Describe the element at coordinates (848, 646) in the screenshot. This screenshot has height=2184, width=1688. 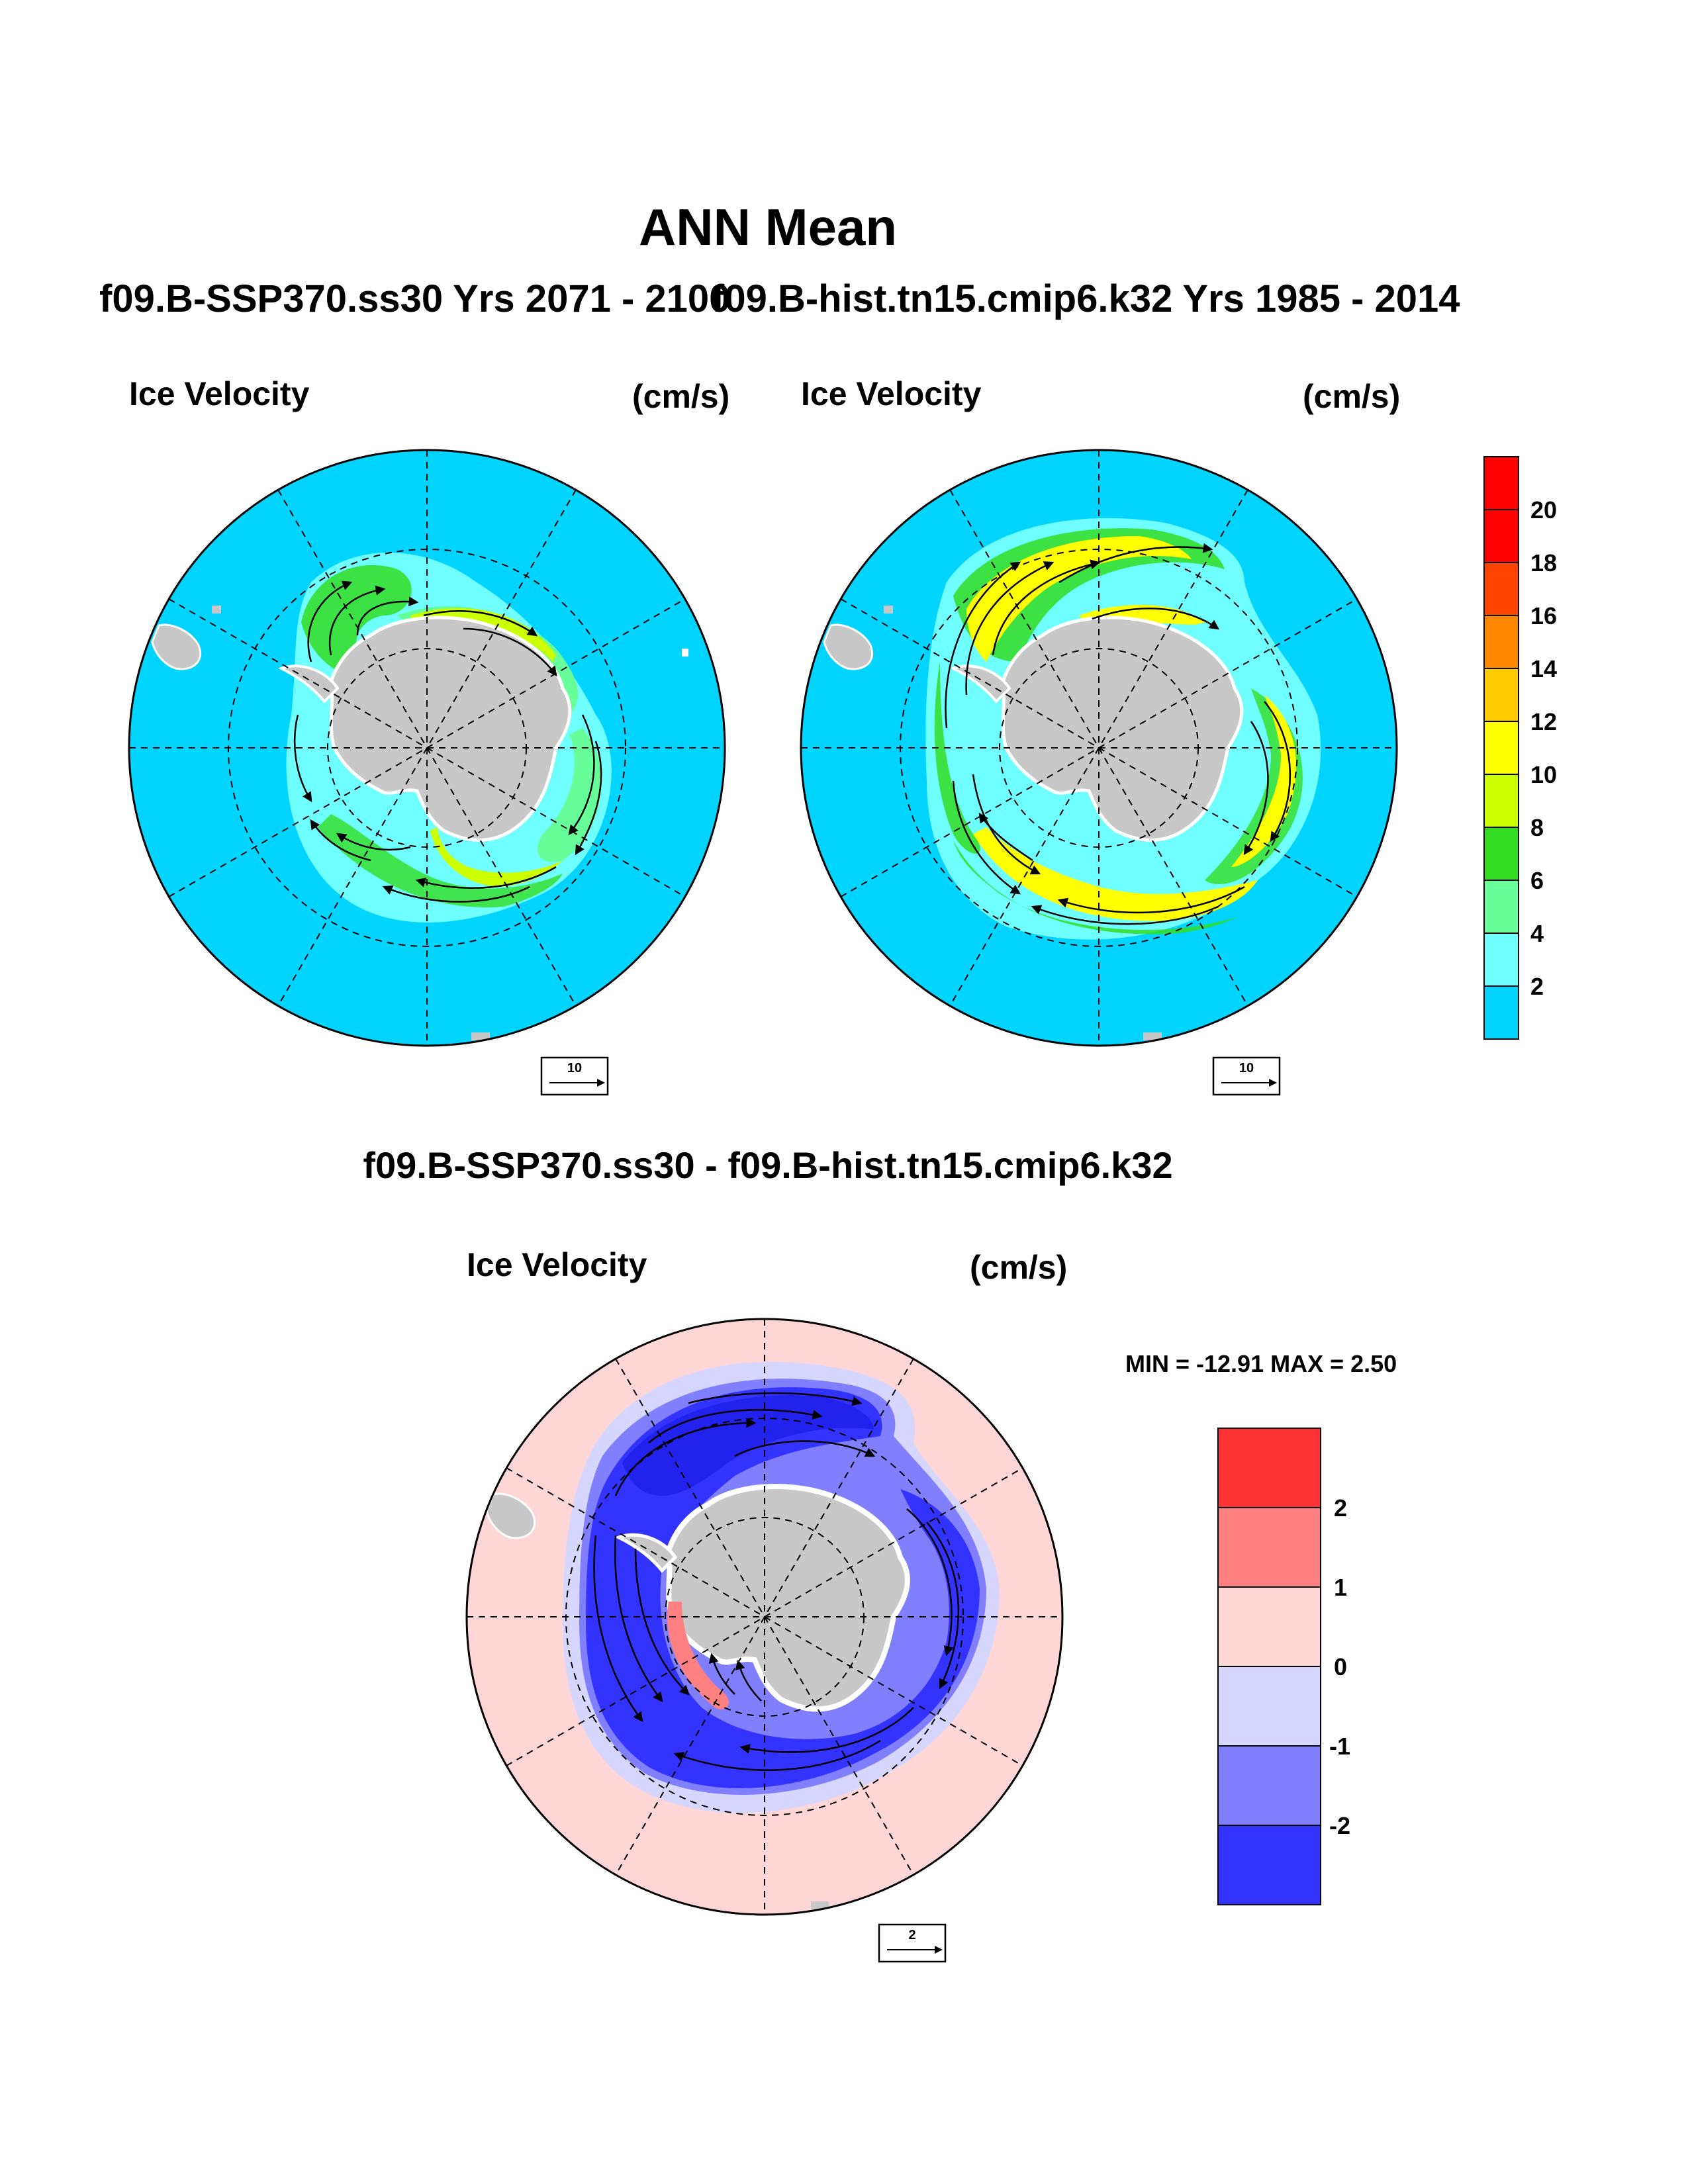
I see `panel2-south-america` at that location.